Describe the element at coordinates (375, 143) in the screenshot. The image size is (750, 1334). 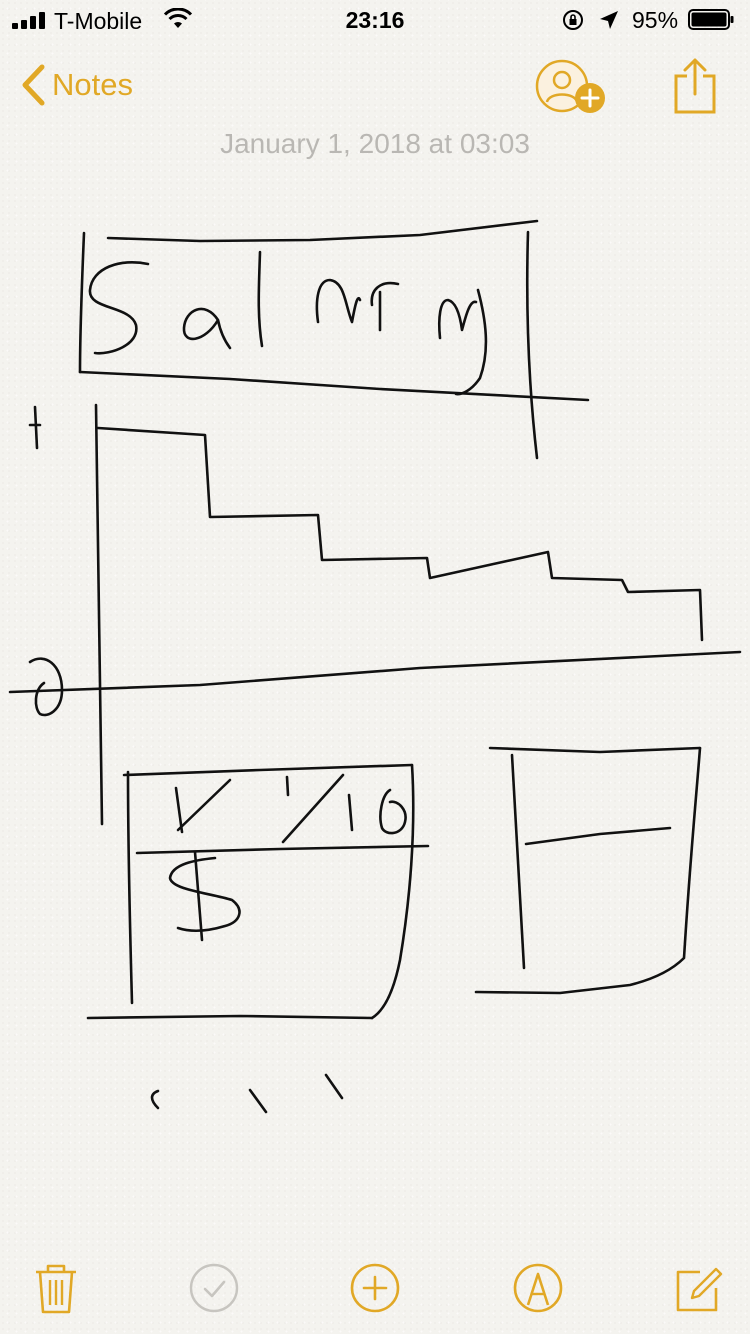
I see `note-date: January 1, 2018 at 03:03` at that location.